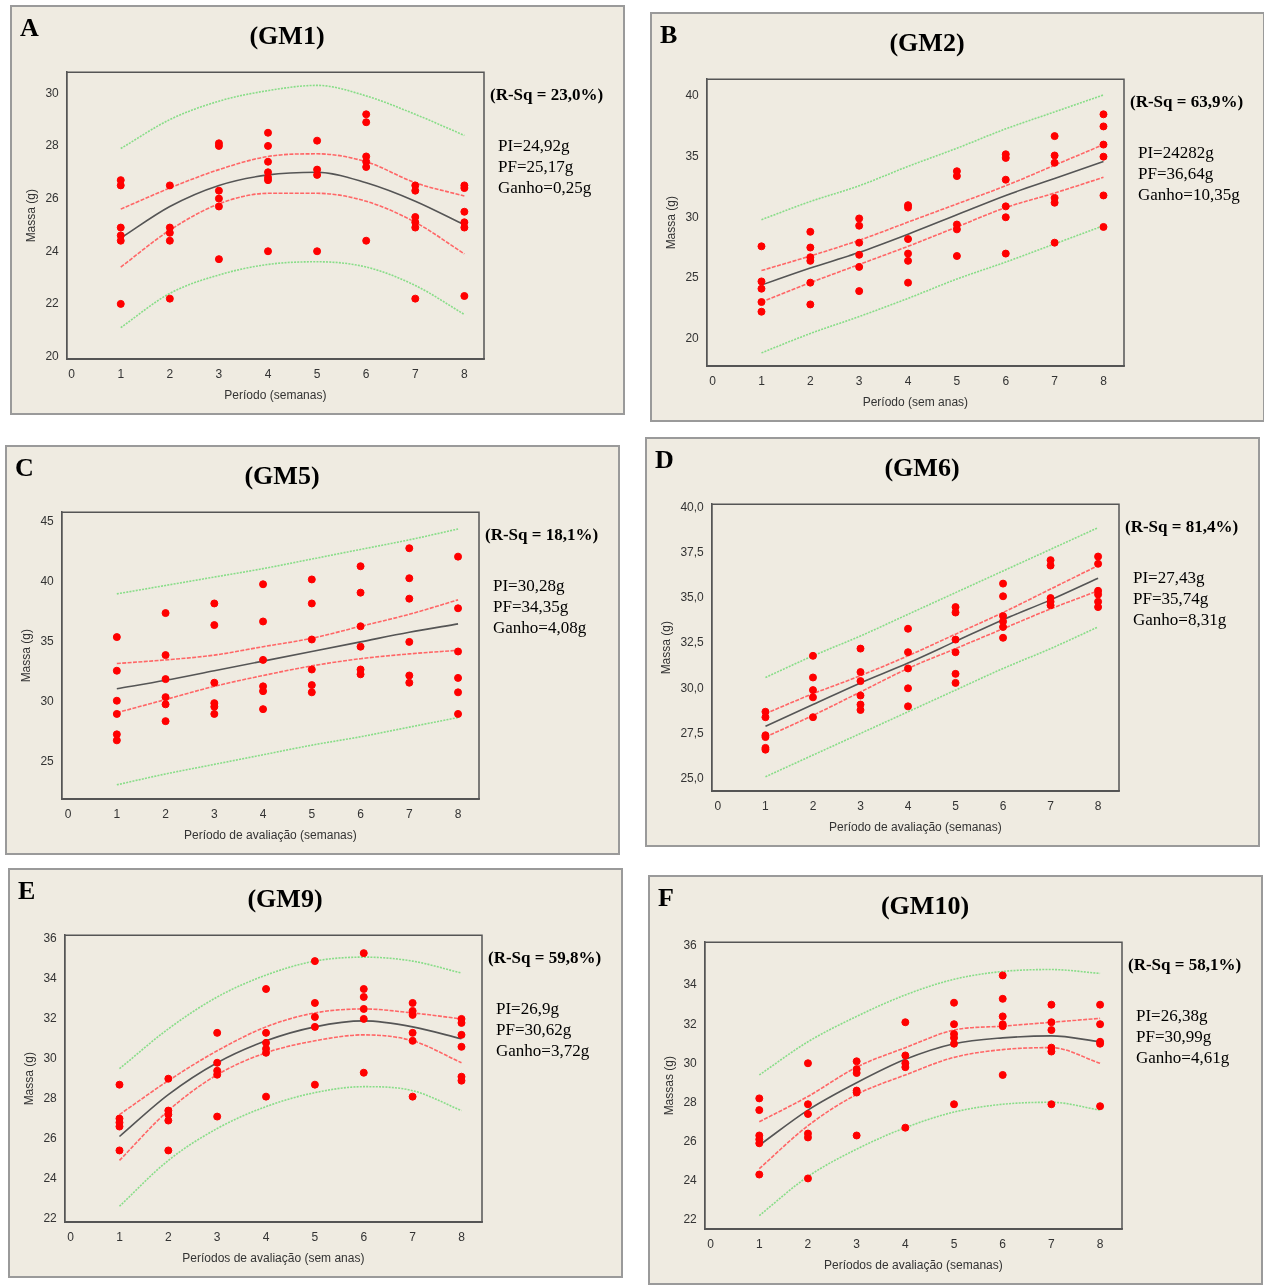 The image size is (1264, 1286). What do you see at coordinates (47, 761) in the screenshot?
I see `y-tick-label: 25` at bounding box center [47, 761].